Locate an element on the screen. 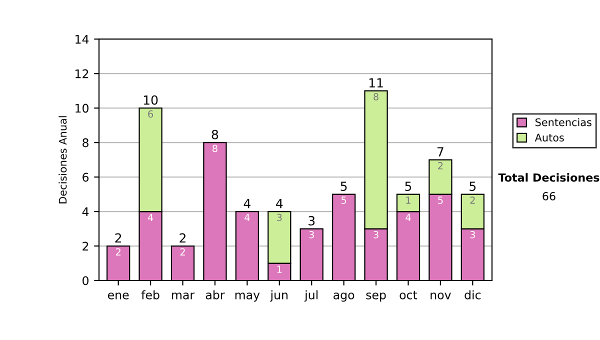 The width and height of the screenshot is (600, 340). total-label: 11 is located at coordinates (376, 83).